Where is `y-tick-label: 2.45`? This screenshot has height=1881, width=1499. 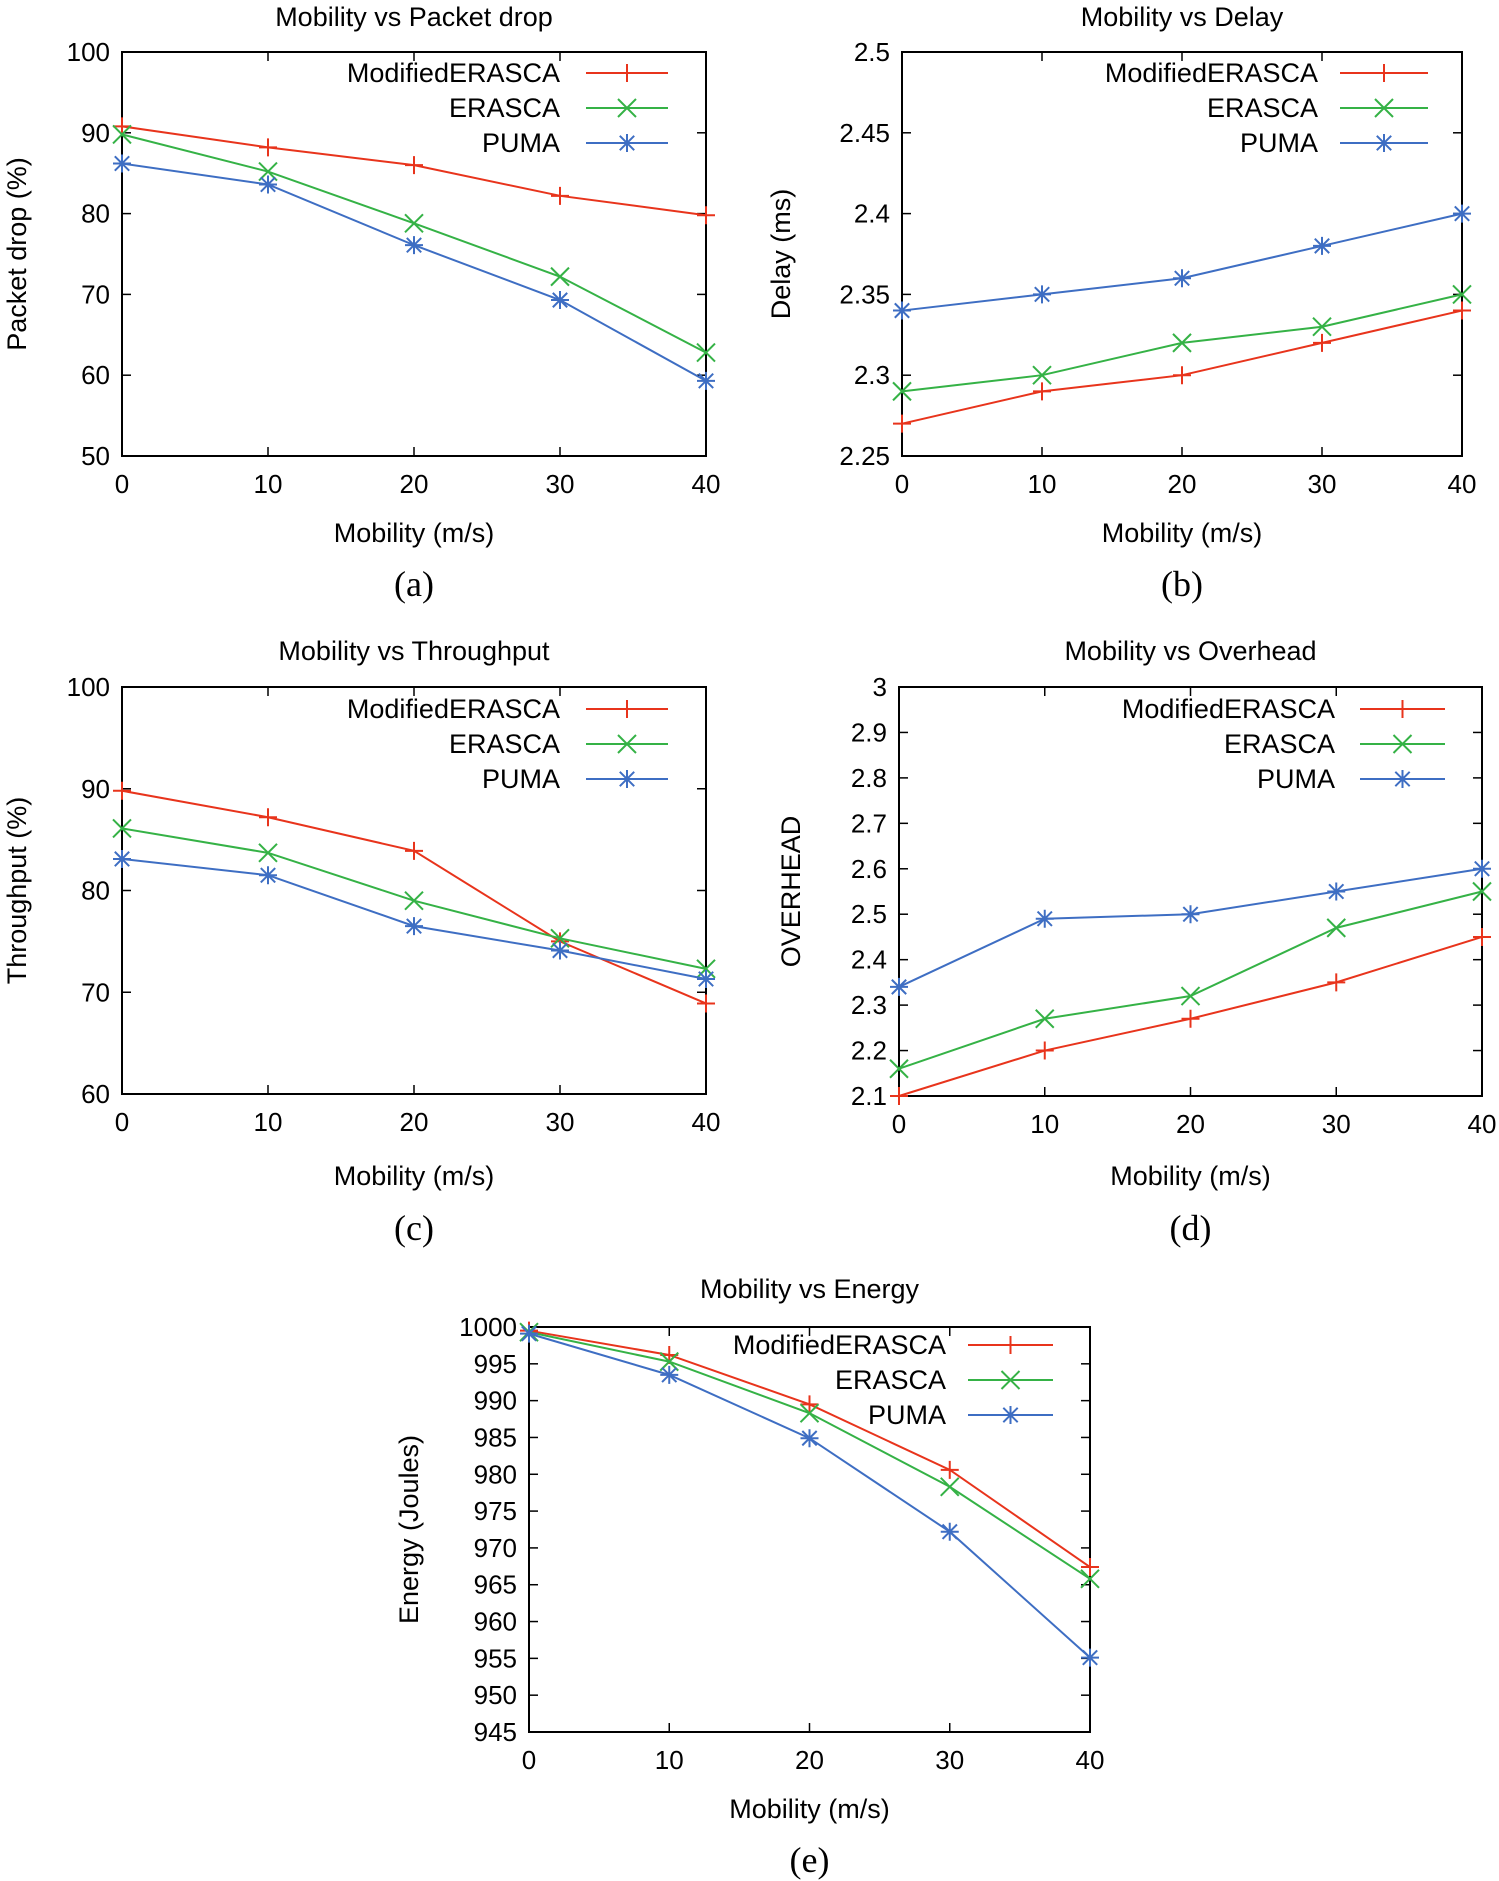 y-tick-label: 2.45 is located at coordinates (864, 133).